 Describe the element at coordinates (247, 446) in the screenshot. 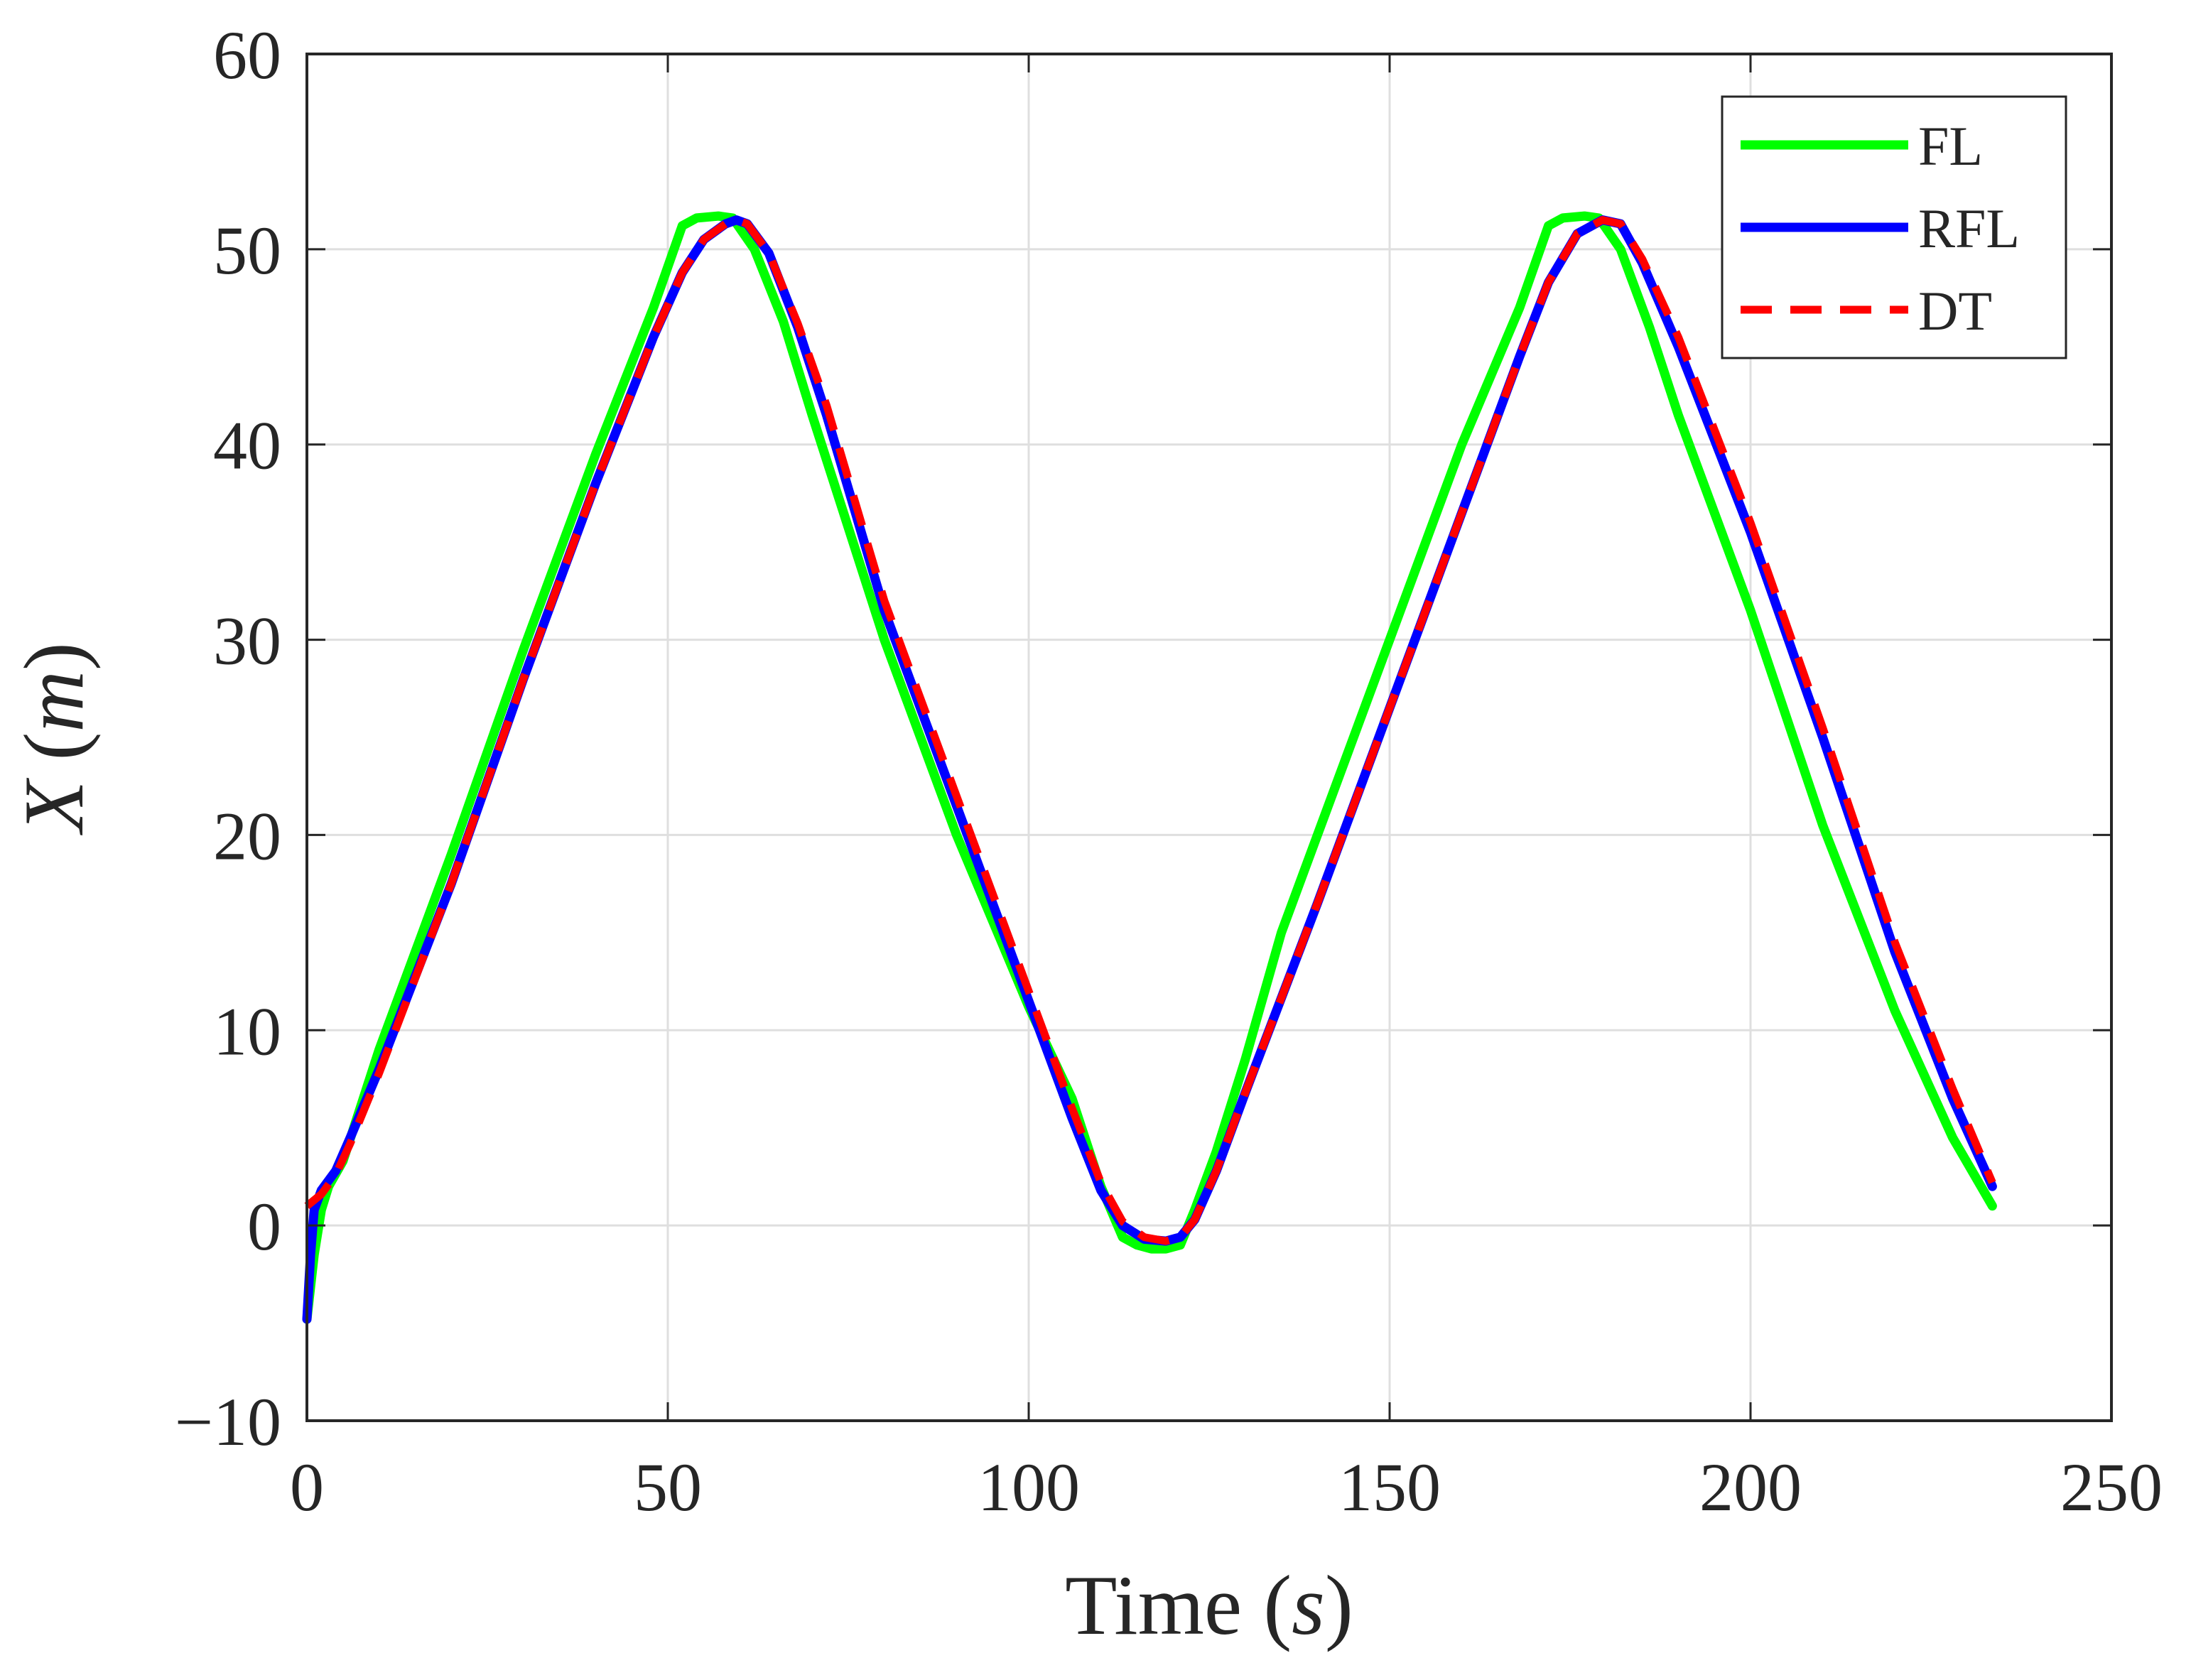

I see `y-tick-label-5: 40` at that location.